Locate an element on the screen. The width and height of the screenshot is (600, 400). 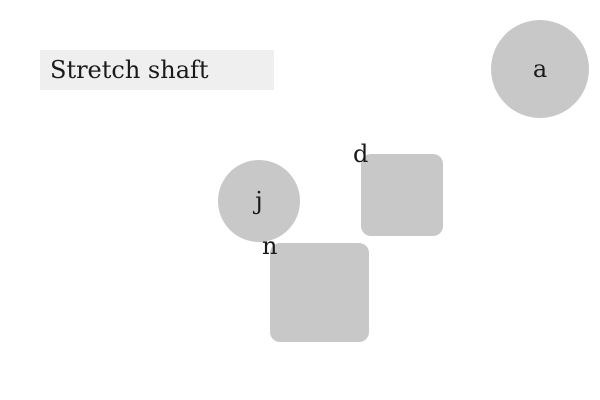
shape-label-n: n is located at coordinates (270, 246).